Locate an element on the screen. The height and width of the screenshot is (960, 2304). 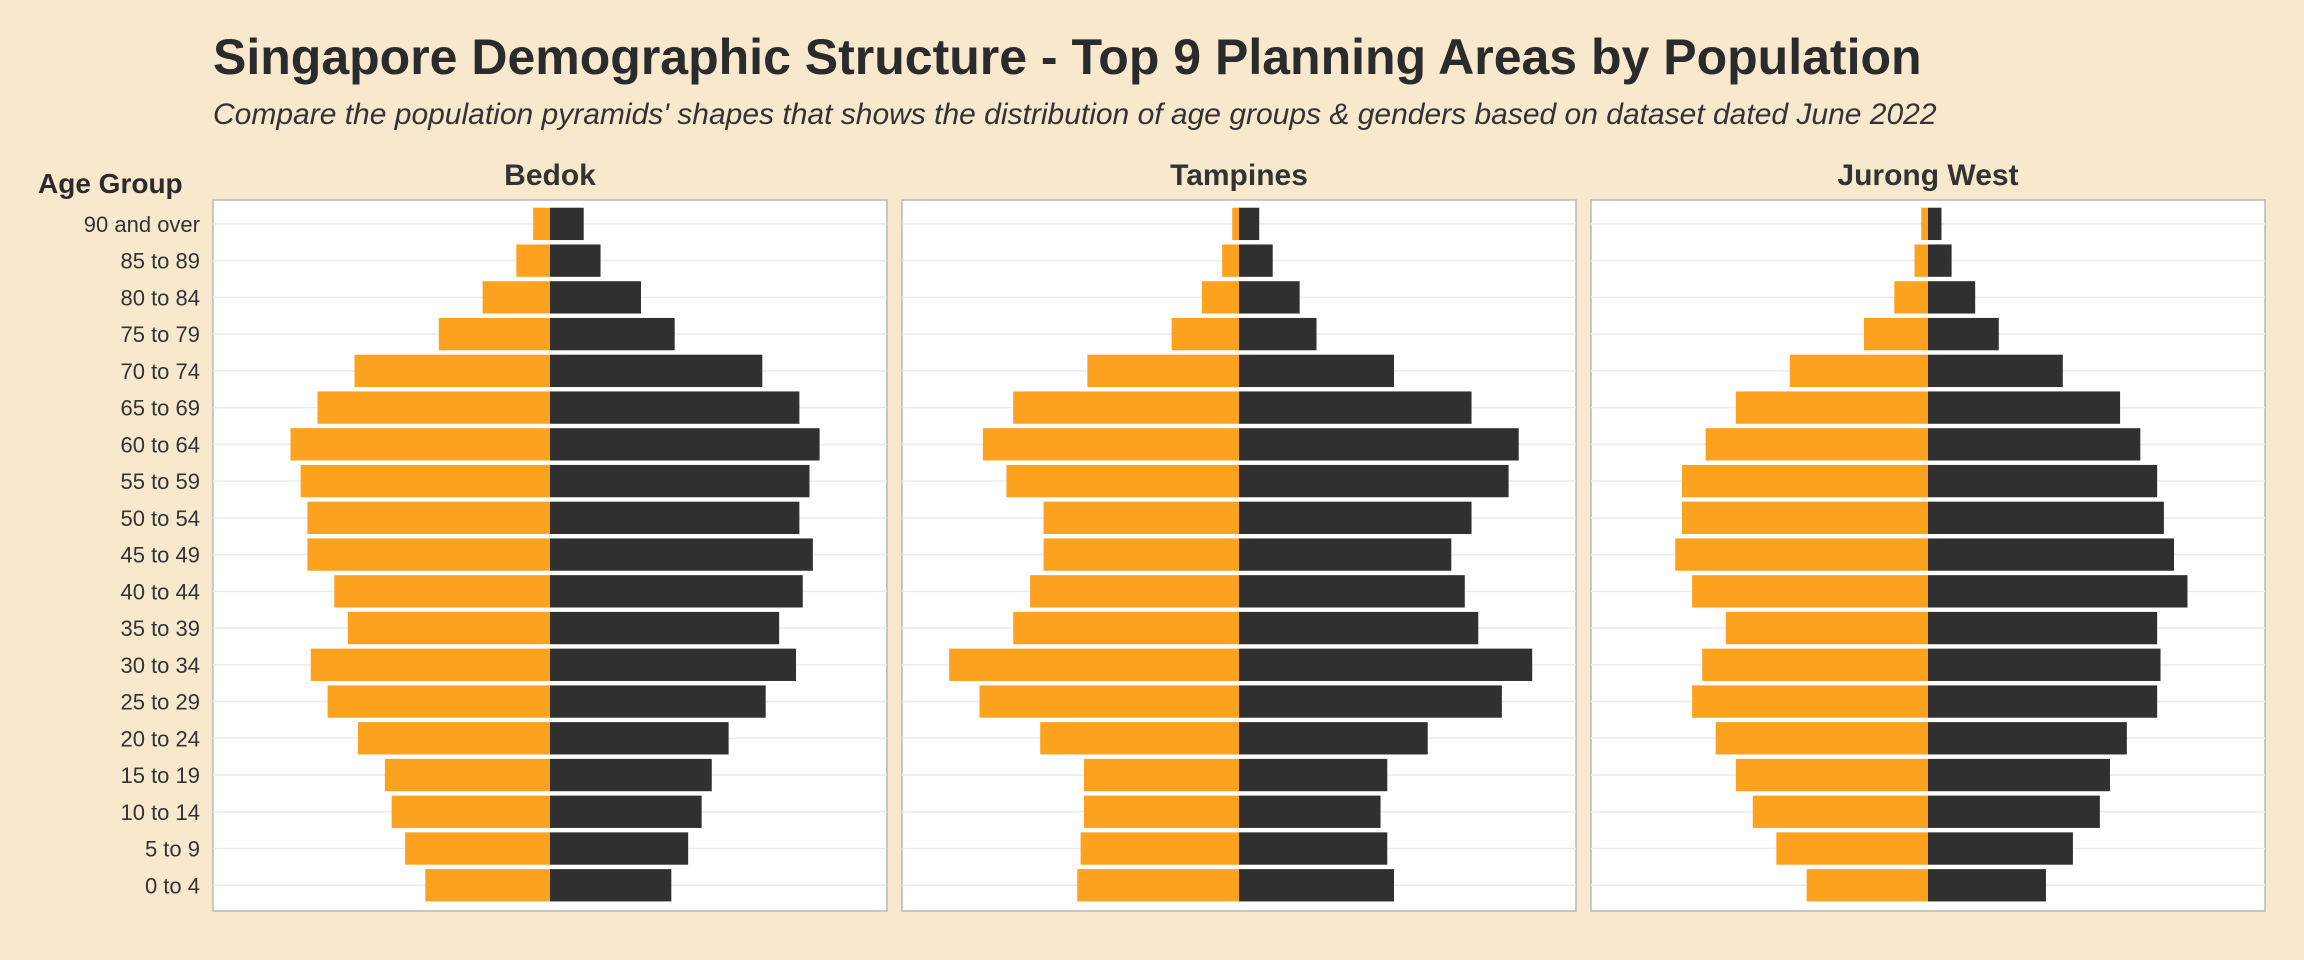
panel-title: Bedok is located at coordinates (550, 175).